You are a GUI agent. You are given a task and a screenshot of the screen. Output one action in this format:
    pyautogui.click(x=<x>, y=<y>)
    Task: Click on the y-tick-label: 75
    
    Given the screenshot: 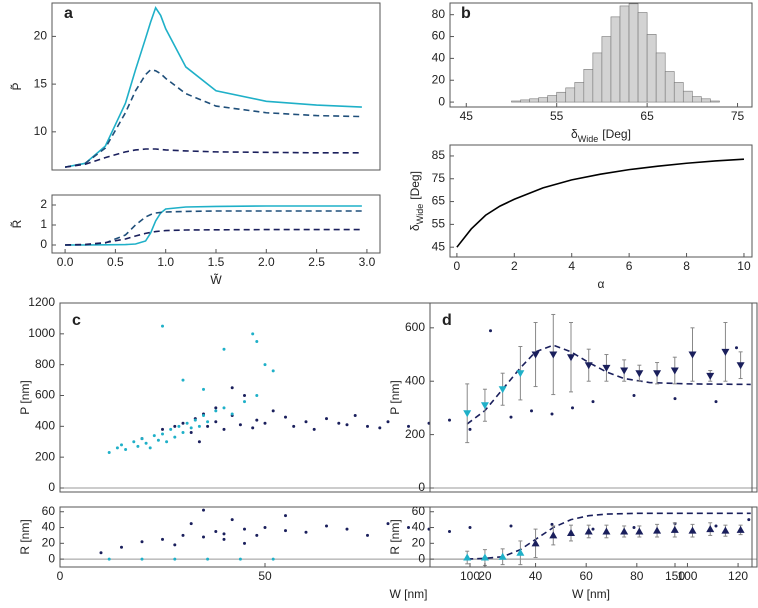 What is the action you would take?
    pyautogui.click(x=439, y=178)
    